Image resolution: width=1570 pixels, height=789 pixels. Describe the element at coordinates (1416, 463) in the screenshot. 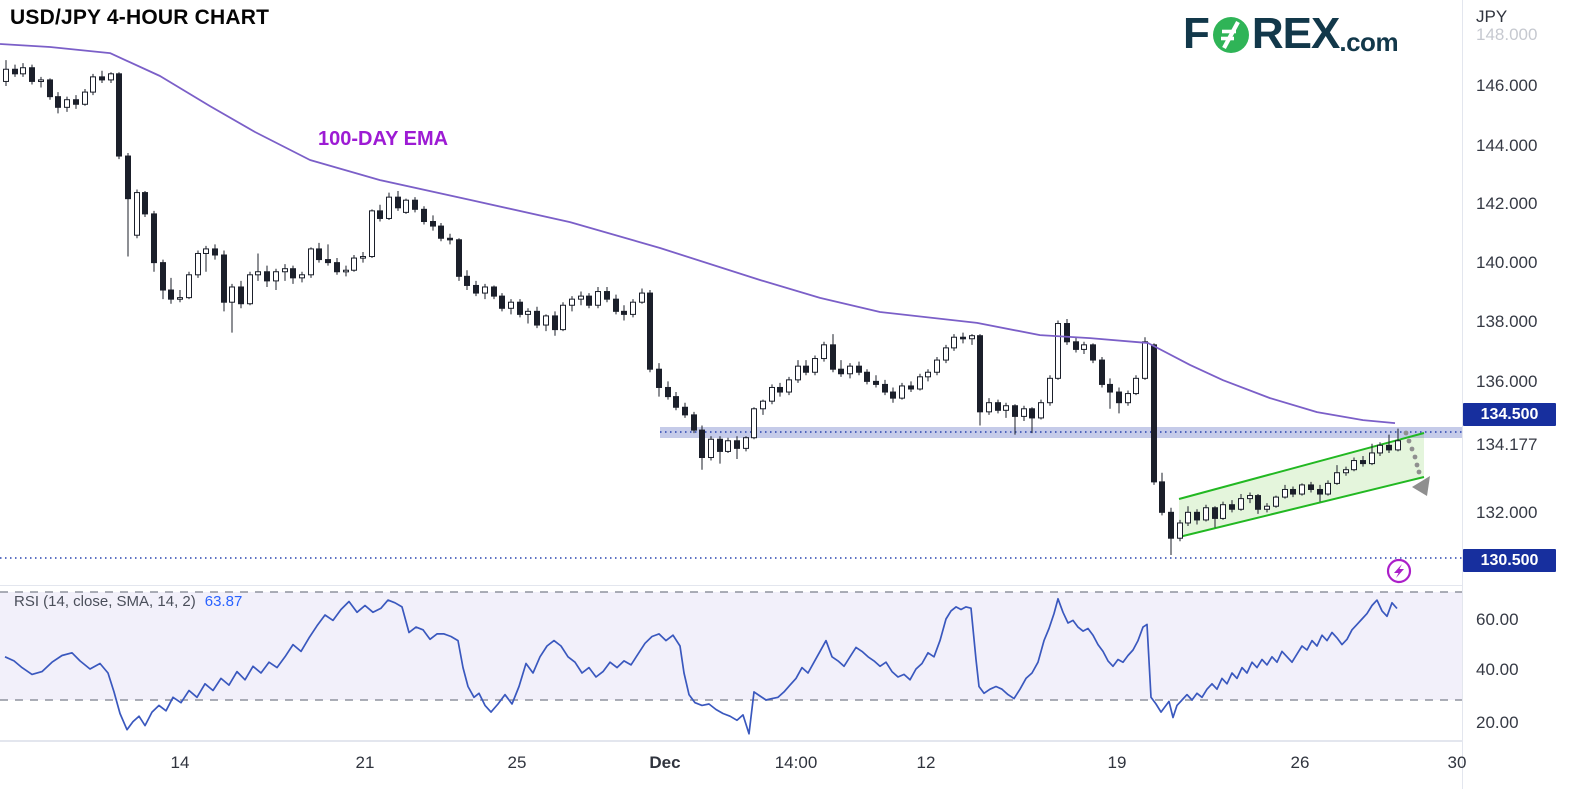

I see `breakout-arrow` at that location.